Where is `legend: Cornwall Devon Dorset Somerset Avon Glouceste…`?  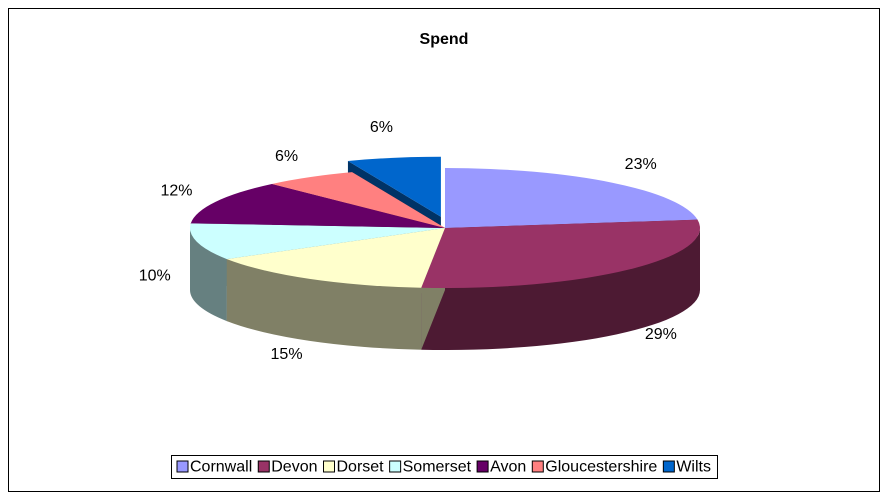
legend: Cornwall Devon Dorset Somerset Avon Glouceste… is located at coordinates (444, 467).